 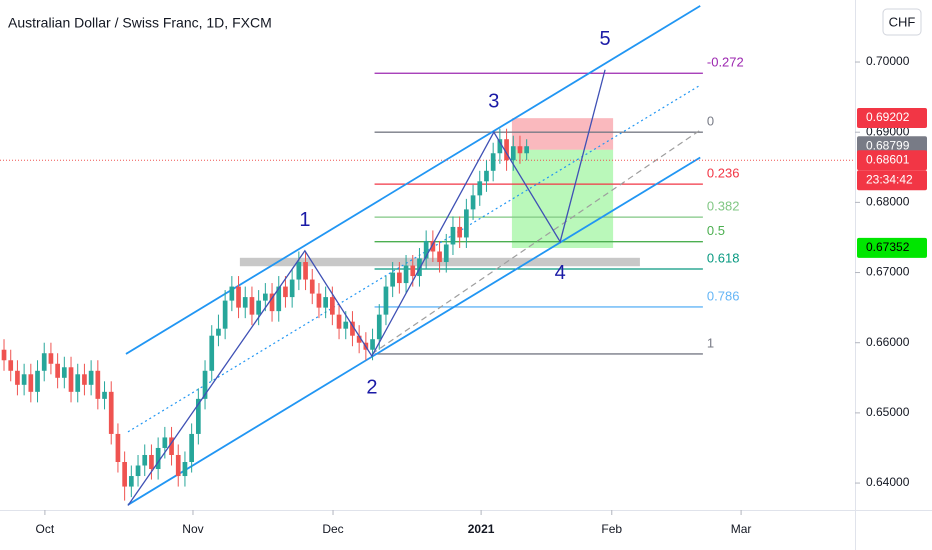 I want to click on fib-ratio: 1, so click(x=710, y=342).